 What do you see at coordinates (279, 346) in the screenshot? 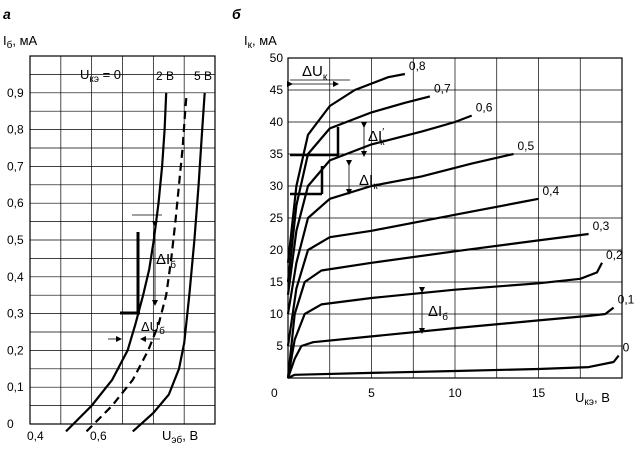
I see `chart-b-y-tick-label: 5` at bounding box center [279, 346].